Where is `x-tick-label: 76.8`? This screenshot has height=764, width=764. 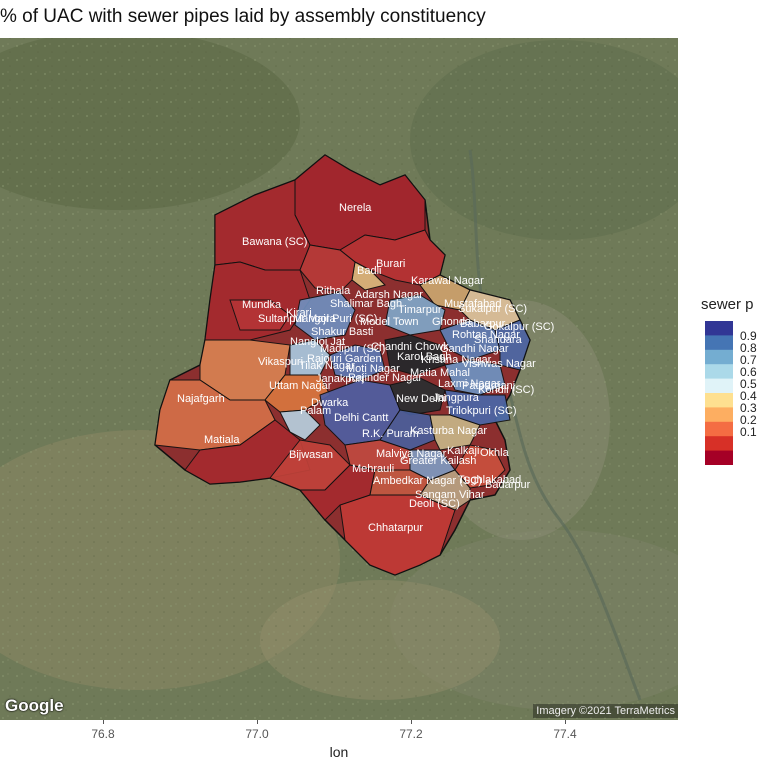
x-tick-label: 76.8 is located at coordinates (103, 734).